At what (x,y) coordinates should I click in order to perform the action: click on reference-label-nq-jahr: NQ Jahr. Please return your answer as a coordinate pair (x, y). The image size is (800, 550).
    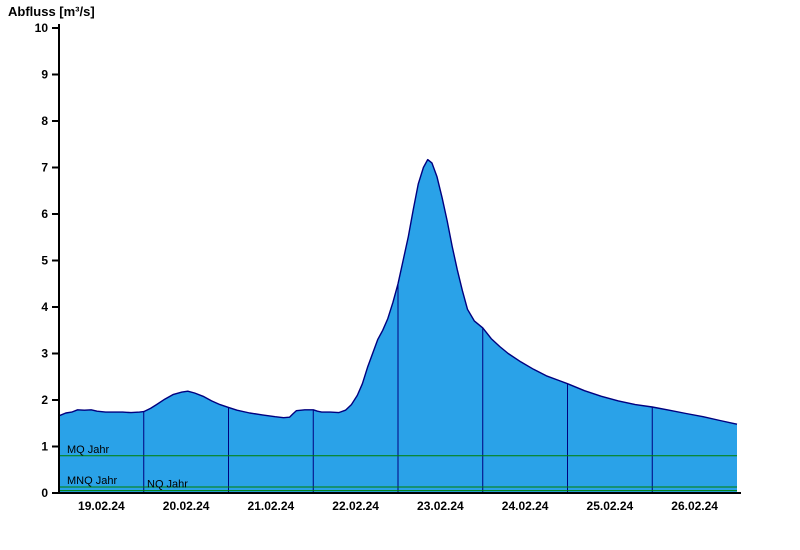
    Looking at the image, I should click on (167, 485).